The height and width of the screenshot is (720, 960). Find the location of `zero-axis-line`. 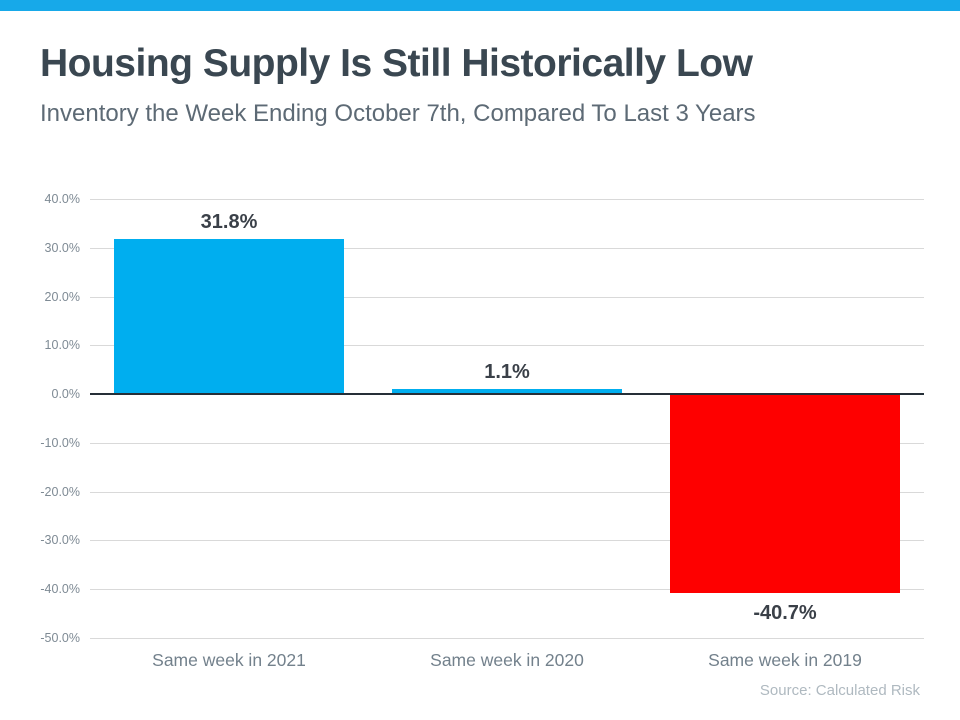

zero-axis-line is located at coordinates (507, 394).